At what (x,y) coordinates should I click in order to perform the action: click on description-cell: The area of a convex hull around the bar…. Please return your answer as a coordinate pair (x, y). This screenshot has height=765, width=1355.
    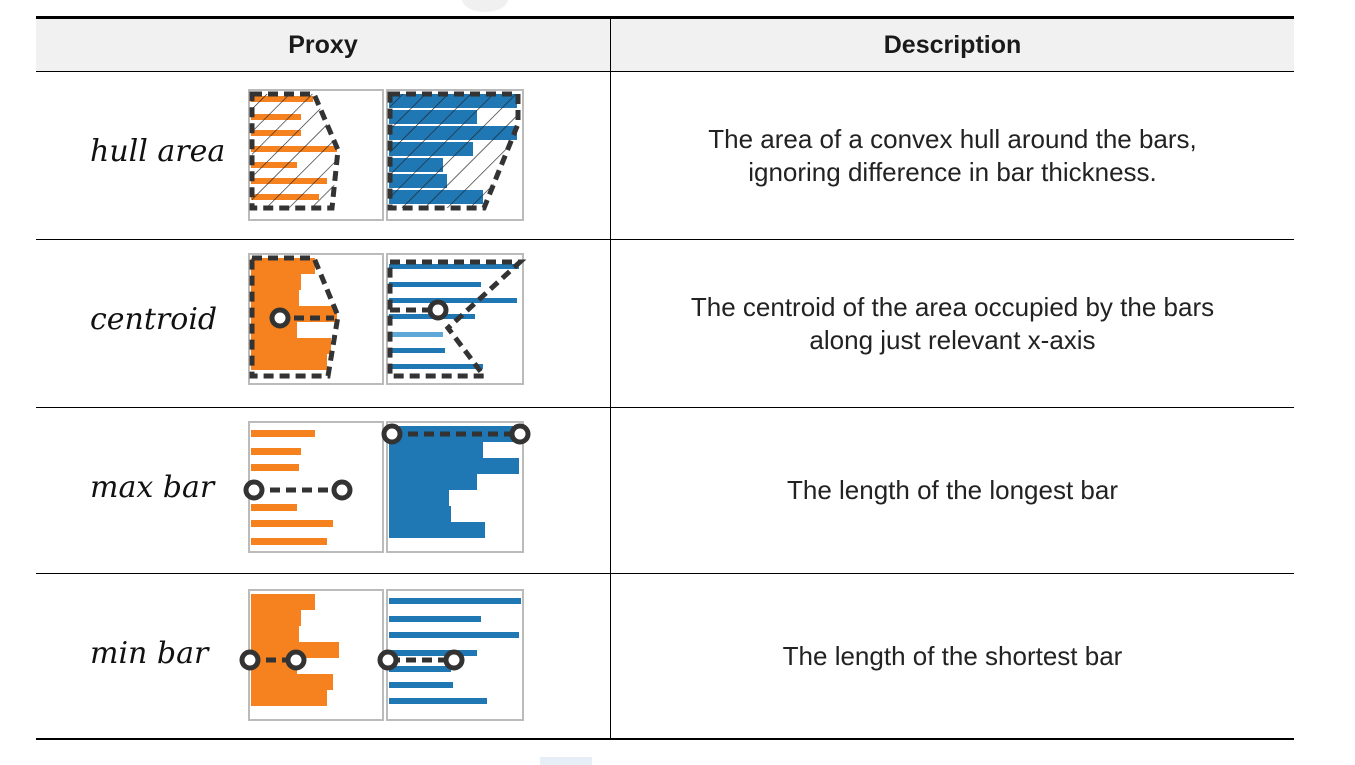
    Looking at the image, I should click on (952, 155).